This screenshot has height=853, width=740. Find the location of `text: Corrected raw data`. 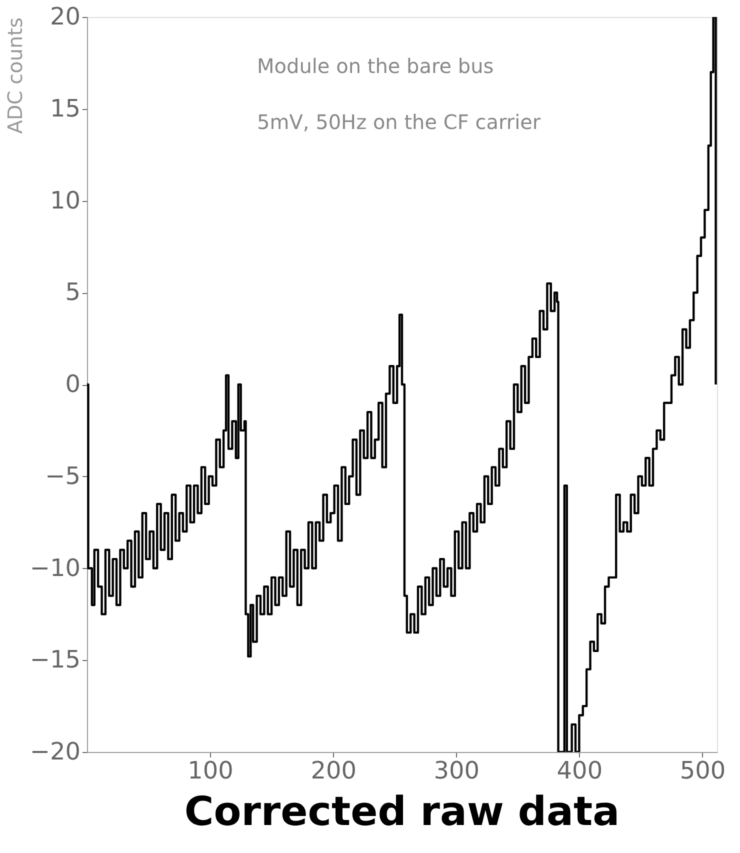

text: Corrected raw data is located at coordinates (402, 812).